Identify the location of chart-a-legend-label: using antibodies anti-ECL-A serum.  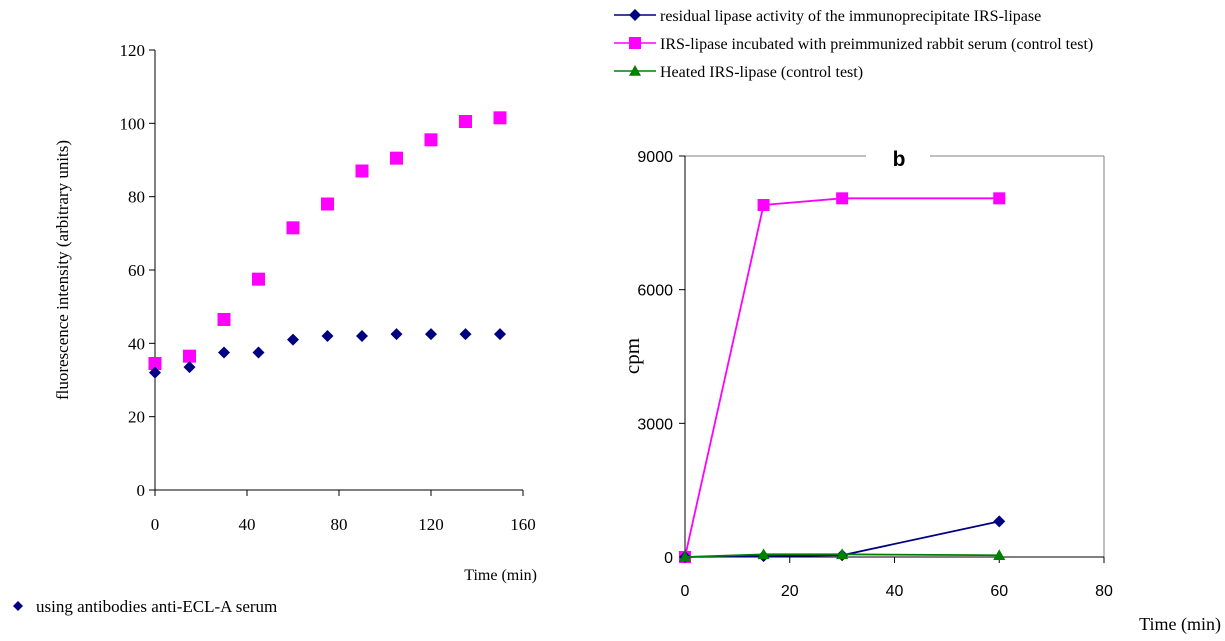
(156, 606).